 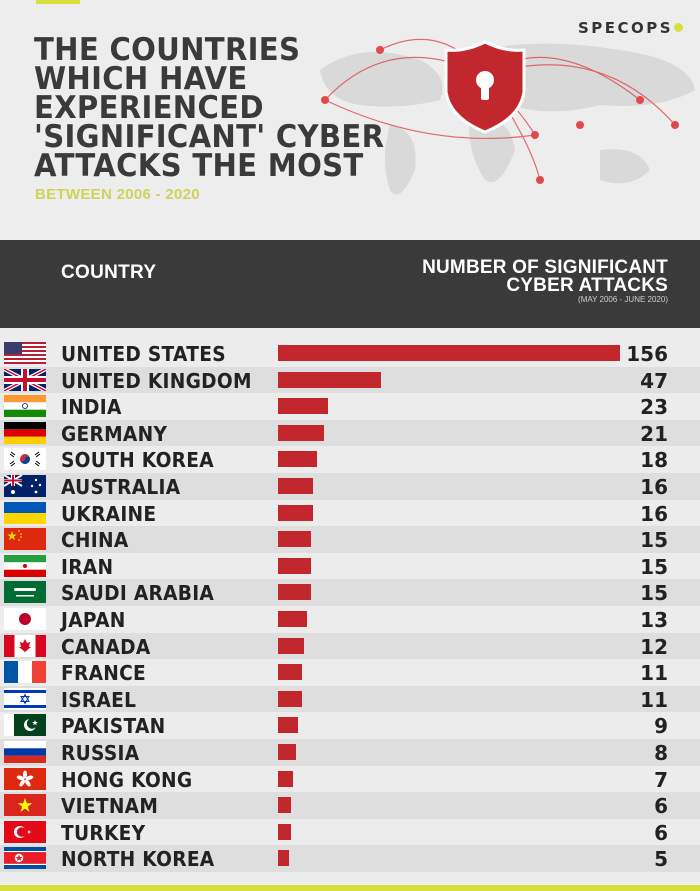 I want to click on value-label: 6, so click(x=661, y=832).